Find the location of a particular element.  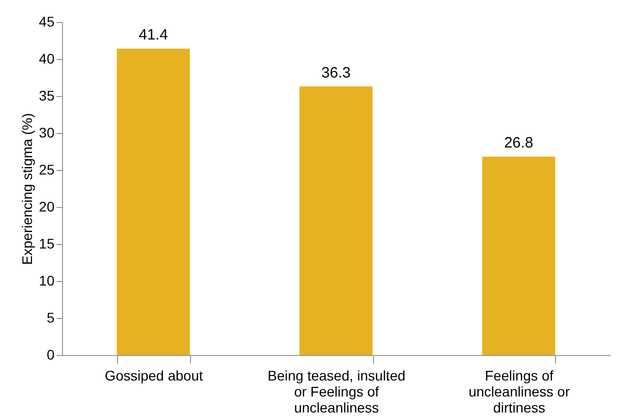

y-tick-label: 45 is located at coordinates (46, 22).